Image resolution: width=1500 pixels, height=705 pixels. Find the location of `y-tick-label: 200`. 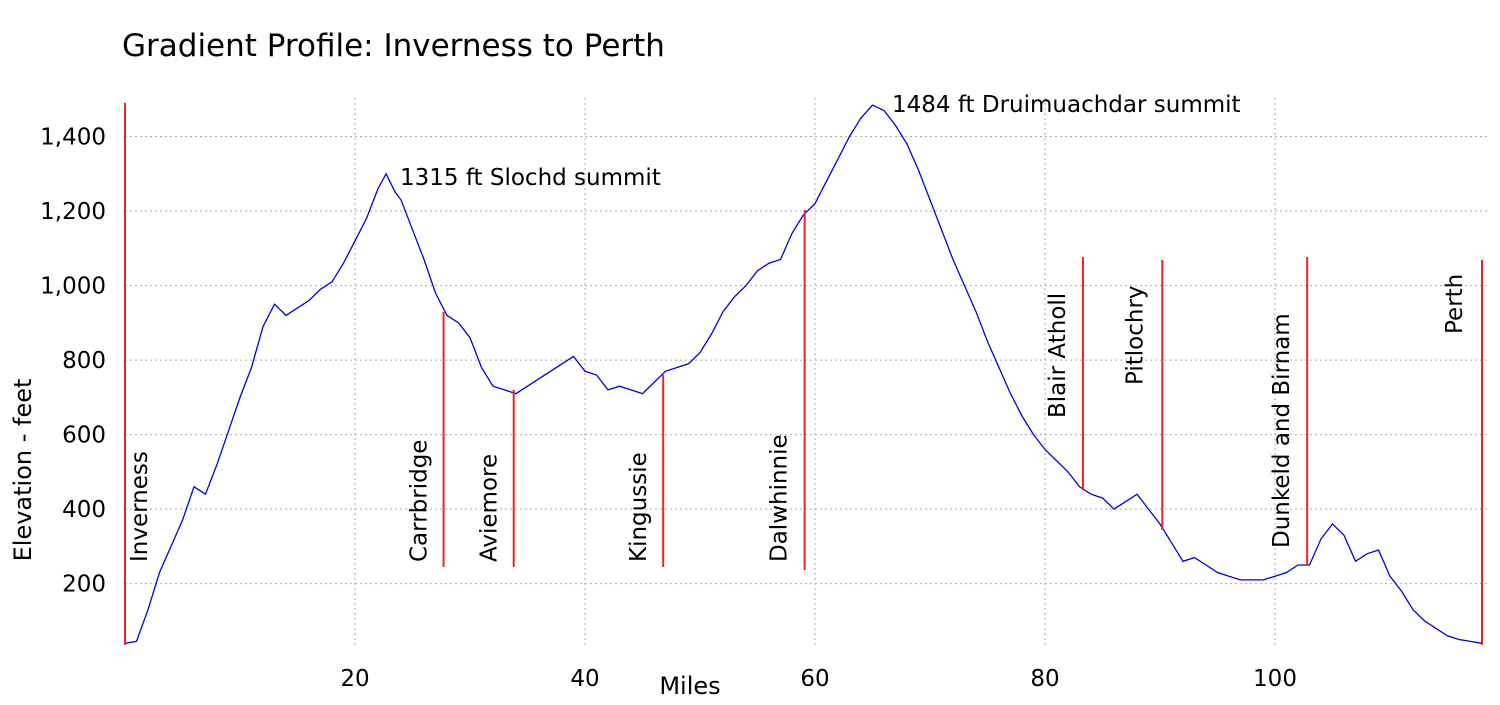

y-tick-label: 200 is located at coordinates (84, 585).